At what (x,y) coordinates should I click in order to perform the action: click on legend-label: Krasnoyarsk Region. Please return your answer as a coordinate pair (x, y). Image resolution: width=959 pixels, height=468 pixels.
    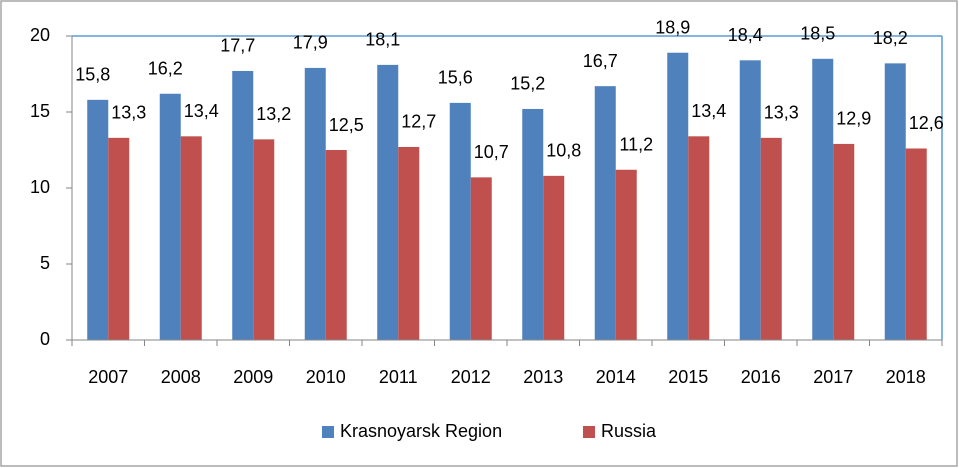
    Looking at the image, I should click on (421, 431).